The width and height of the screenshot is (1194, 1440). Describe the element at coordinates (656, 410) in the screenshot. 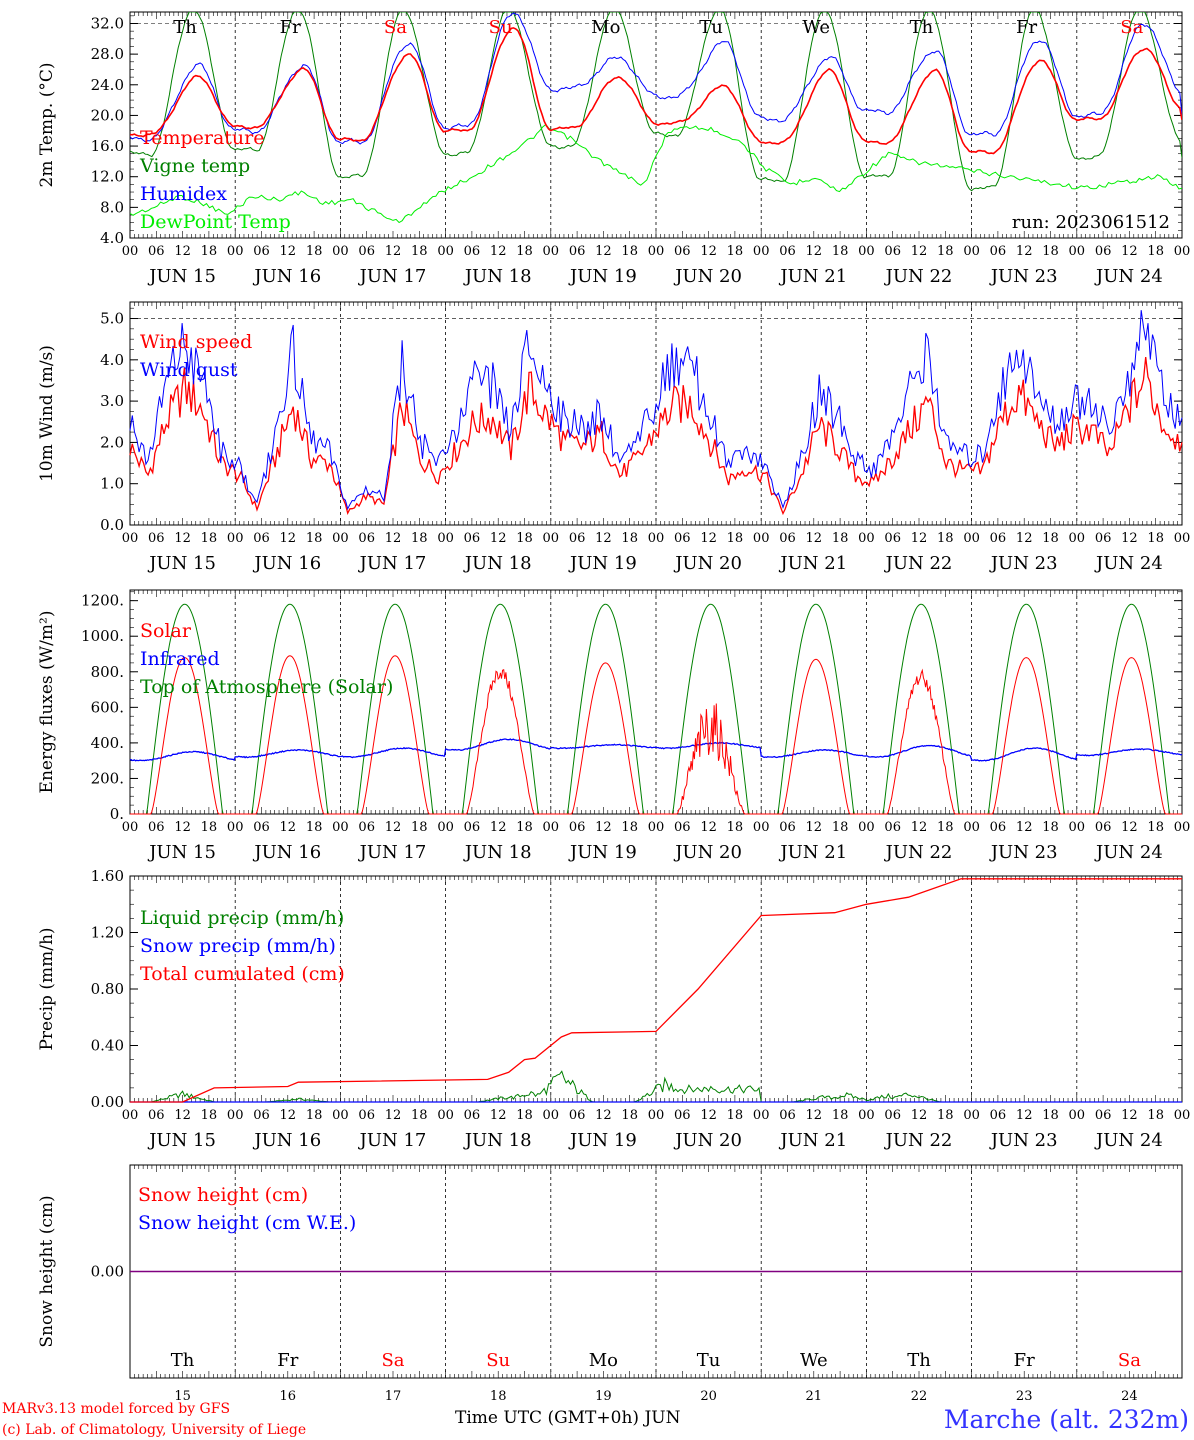

I see `series-wind-gust` at that location.